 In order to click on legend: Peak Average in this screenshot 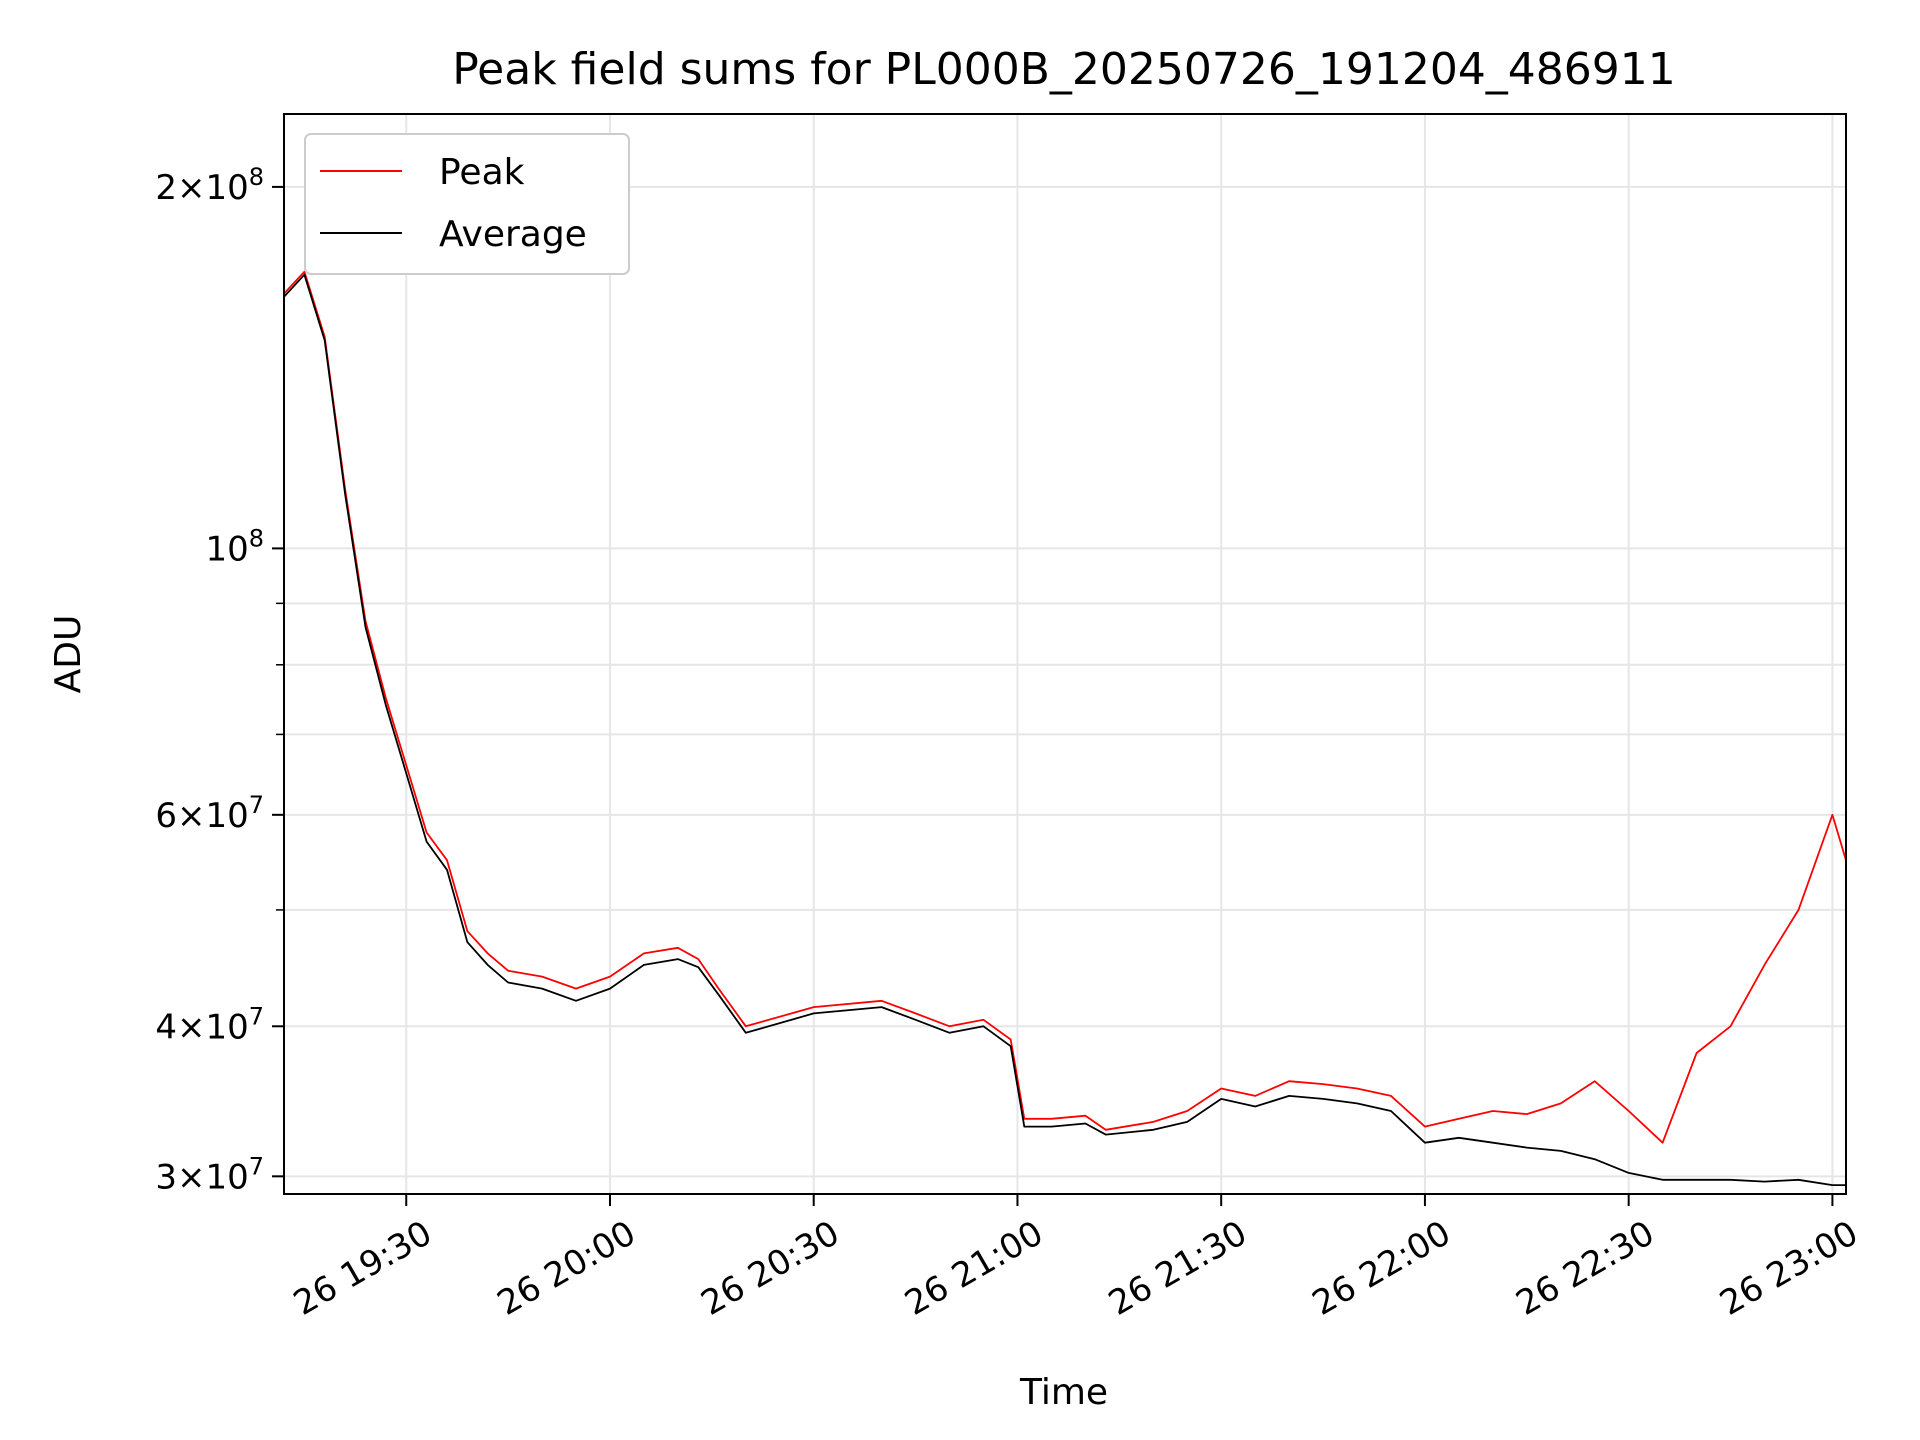, I will do `click(467, 204)`.